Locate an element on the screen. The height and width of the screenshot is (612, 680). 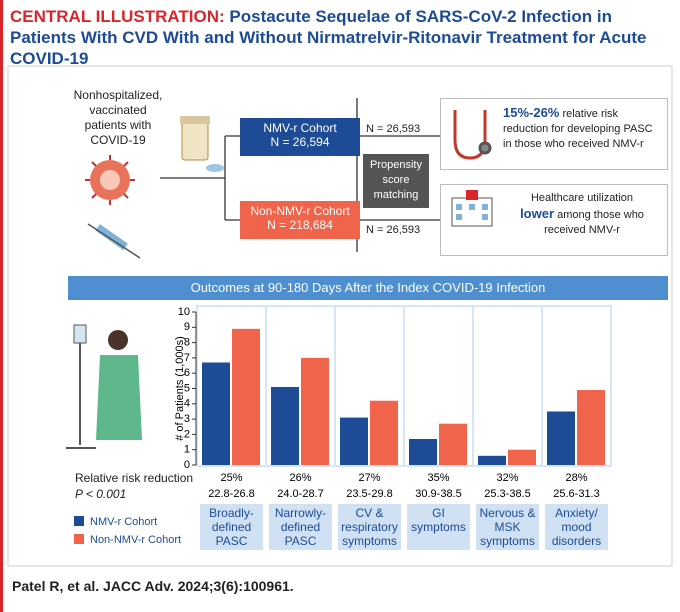
non-nmvr-name: Non-NMV-r Cohort is located at coordinates (300, 211).